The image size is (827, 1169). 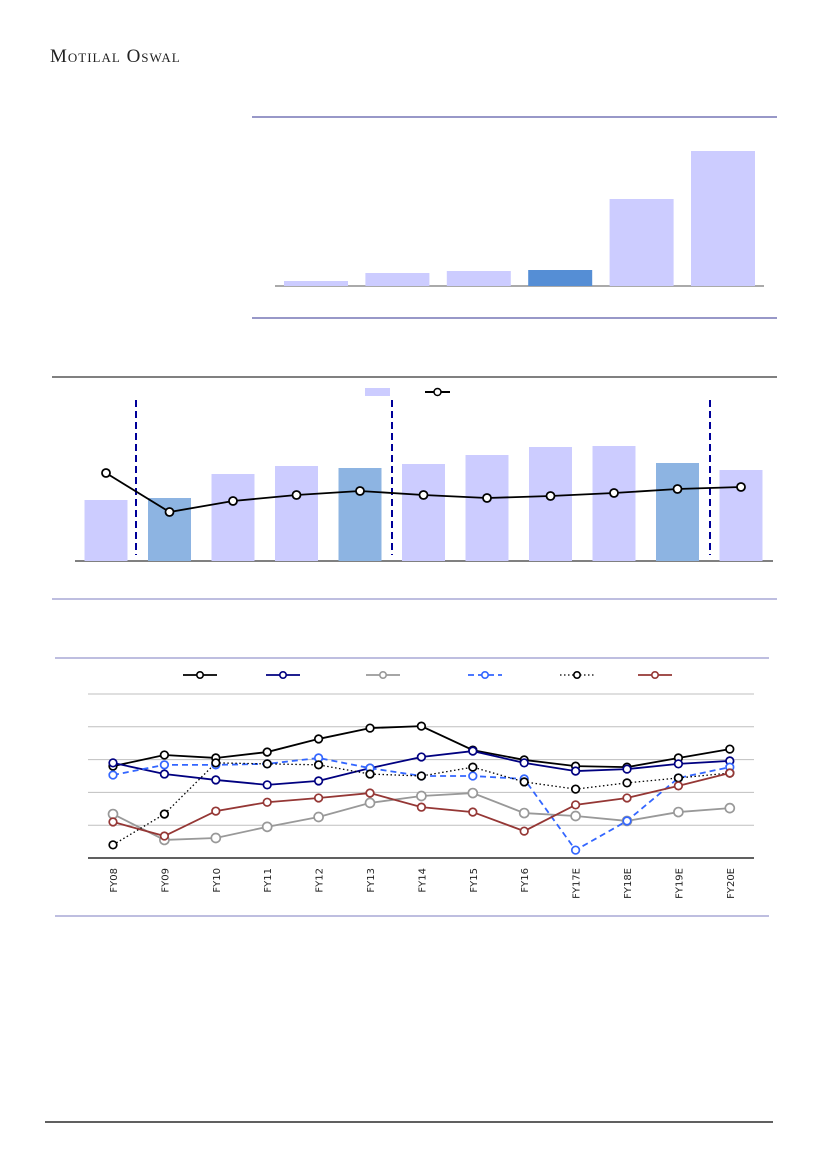 I want to click on chart2-legend-marker, so click(x=437, y=392).